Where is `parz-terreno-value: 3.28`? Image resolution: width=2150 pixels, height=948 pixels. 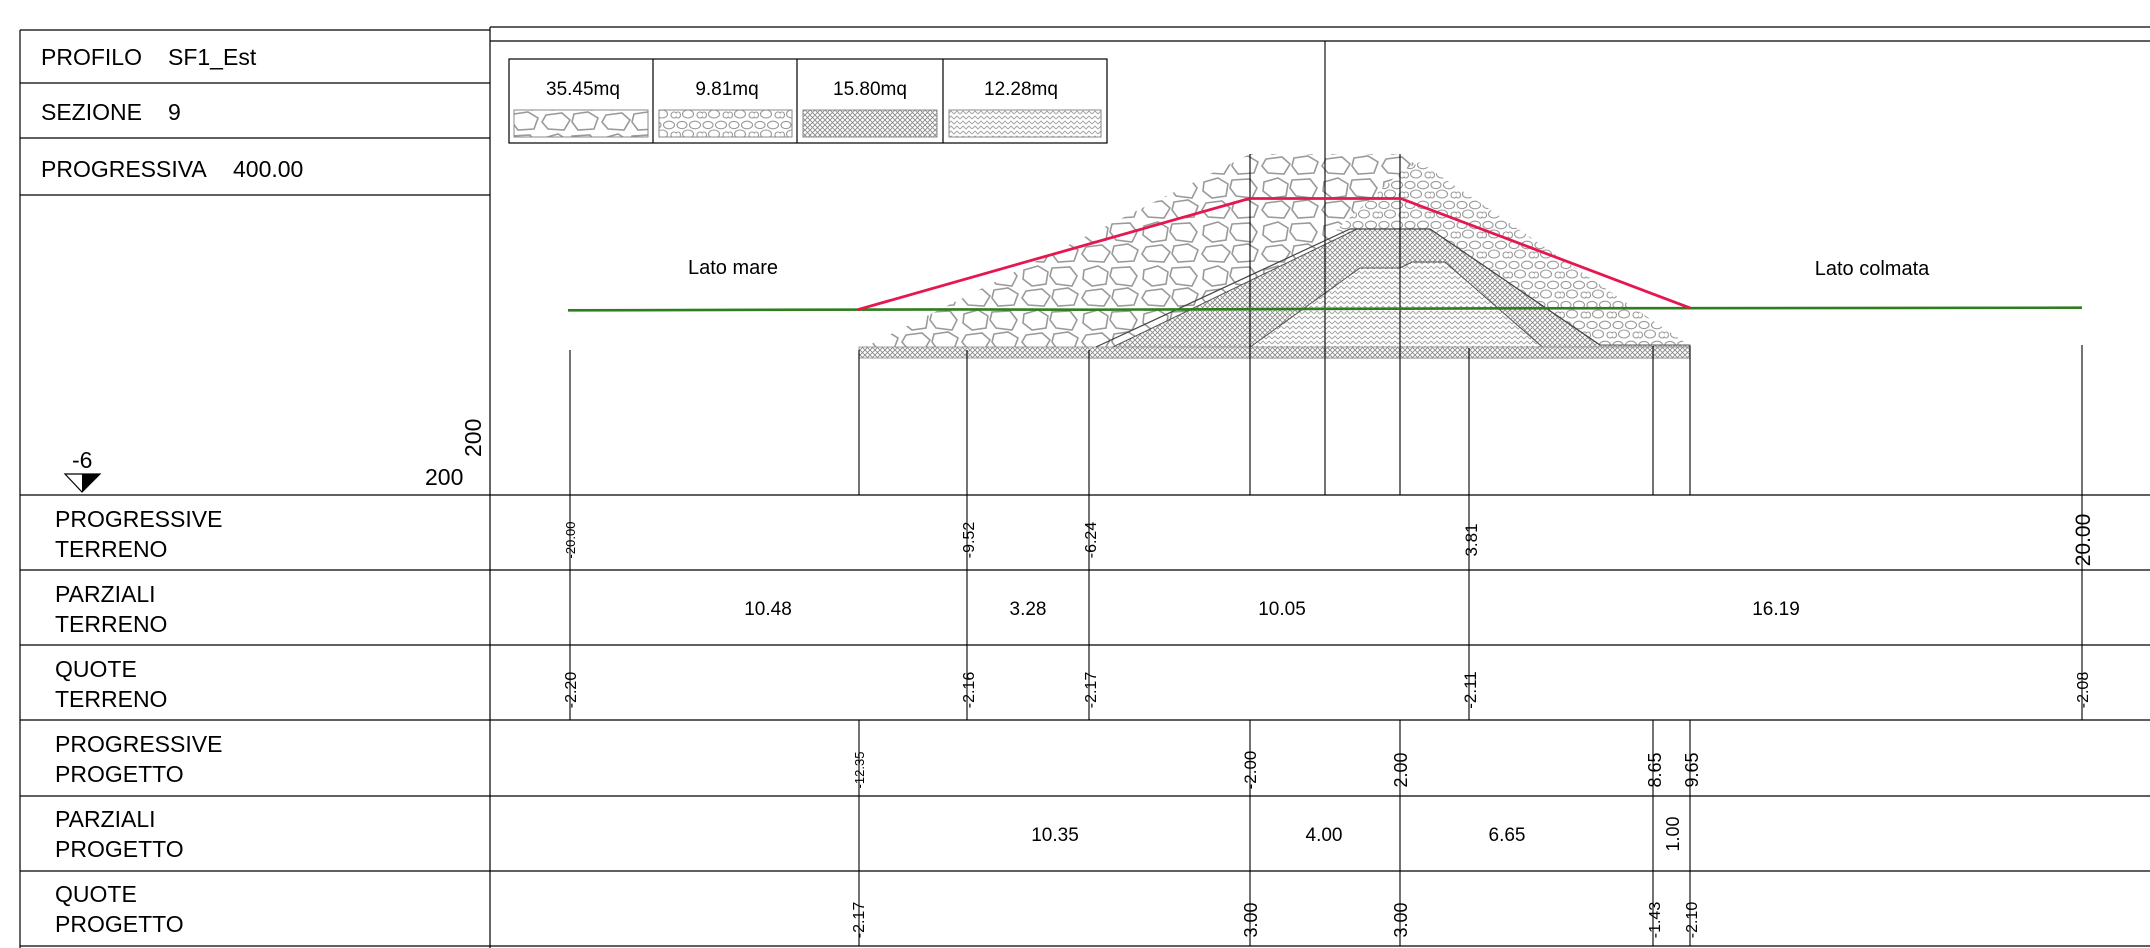 parz-terreno-value: 3.28 is located at coordinates (1028, 609).